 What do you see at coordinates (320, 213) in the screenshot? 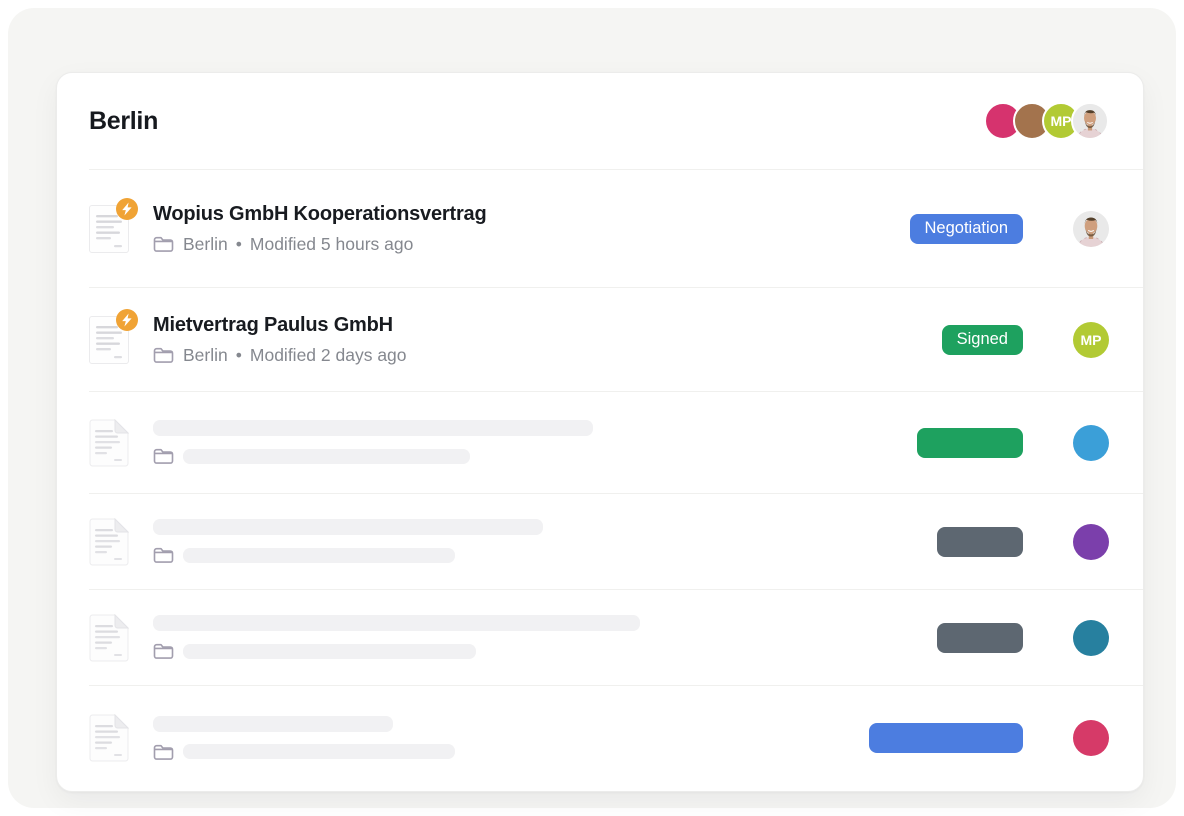
I see `document-title: Wopius GmbH Kooperationsvertrag` at bounding box center [320, 213].